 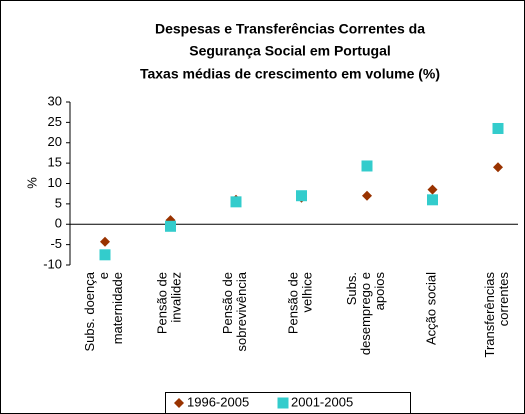 What do you see at coordinates (290, 29) in the screenshot?
I see `chart-title: Despesas e Transferências Correntes da` at bounding box center [290, 29].